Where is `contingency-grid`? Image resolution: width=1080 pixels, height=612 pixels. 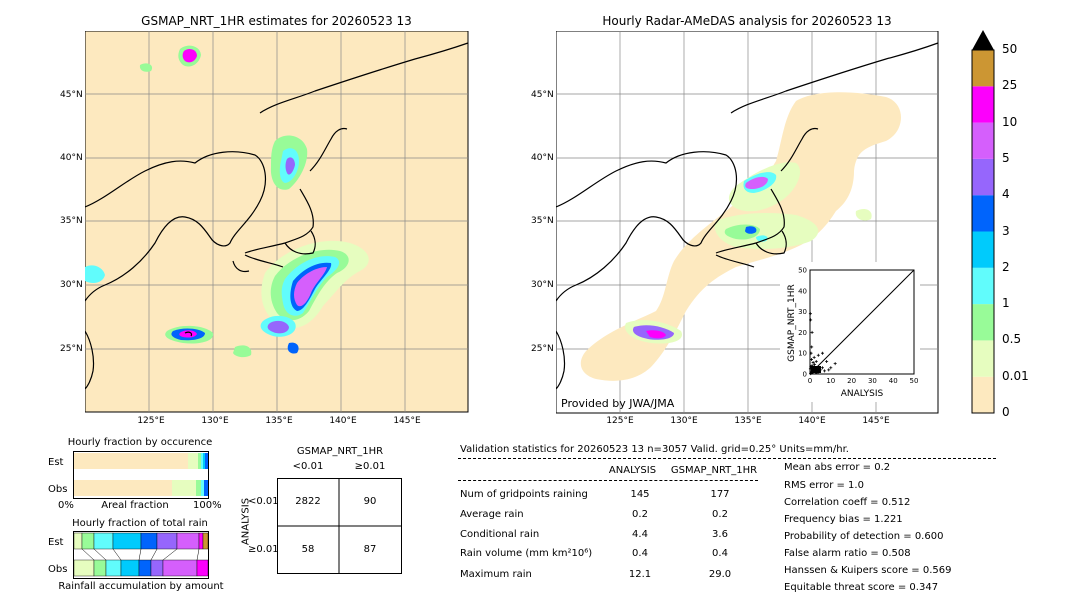
contingency-grid is located at coordinates (339, 526).